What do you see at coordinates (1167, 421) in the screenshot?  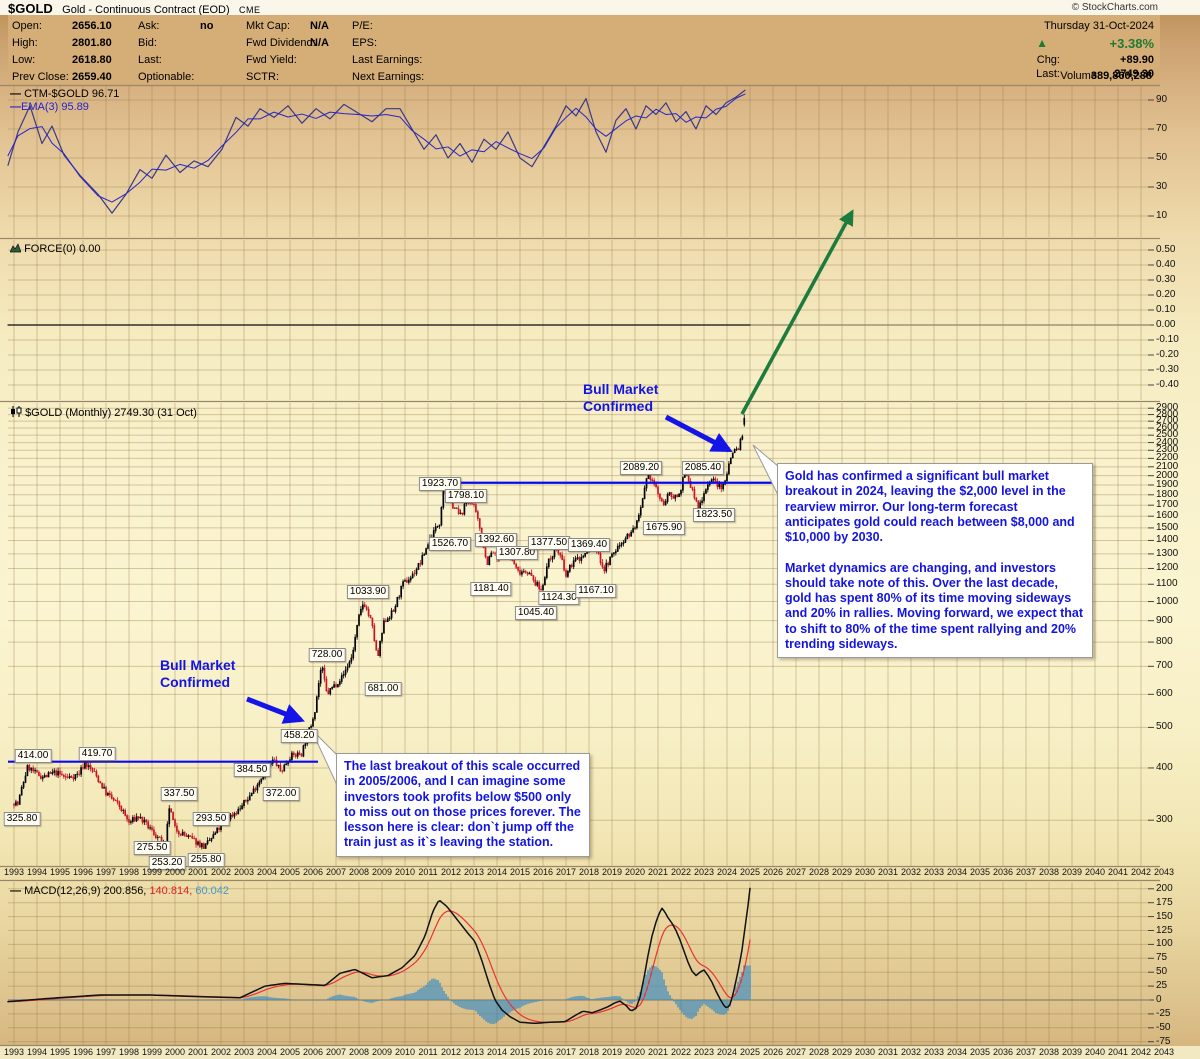 I see `y-axis-tick: 2700` at bounding box center [1167, 421].